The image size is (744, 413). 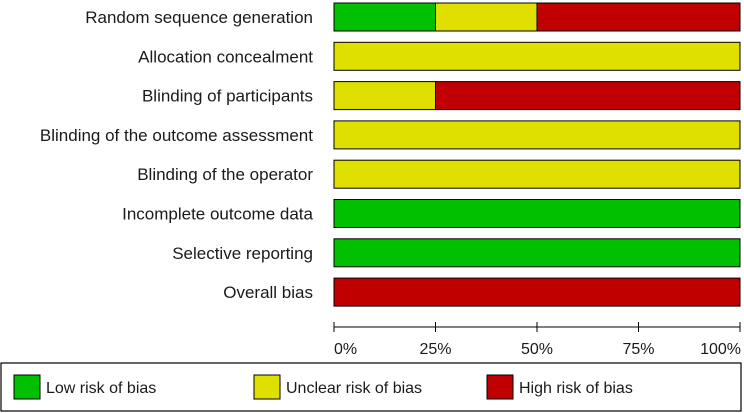 What do you see at coordinates (720, 349) in the screenshot?
I see `x-tick-label-4: 100%` at bounding box center [720, 349].